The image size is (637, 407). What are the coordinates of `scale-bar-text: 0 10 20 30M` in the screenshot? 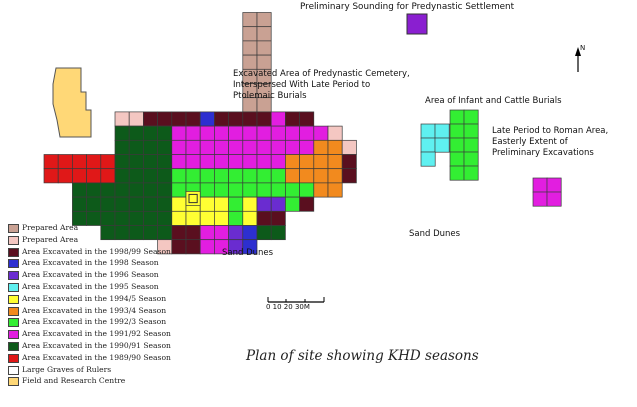 It's located at (288, 307).